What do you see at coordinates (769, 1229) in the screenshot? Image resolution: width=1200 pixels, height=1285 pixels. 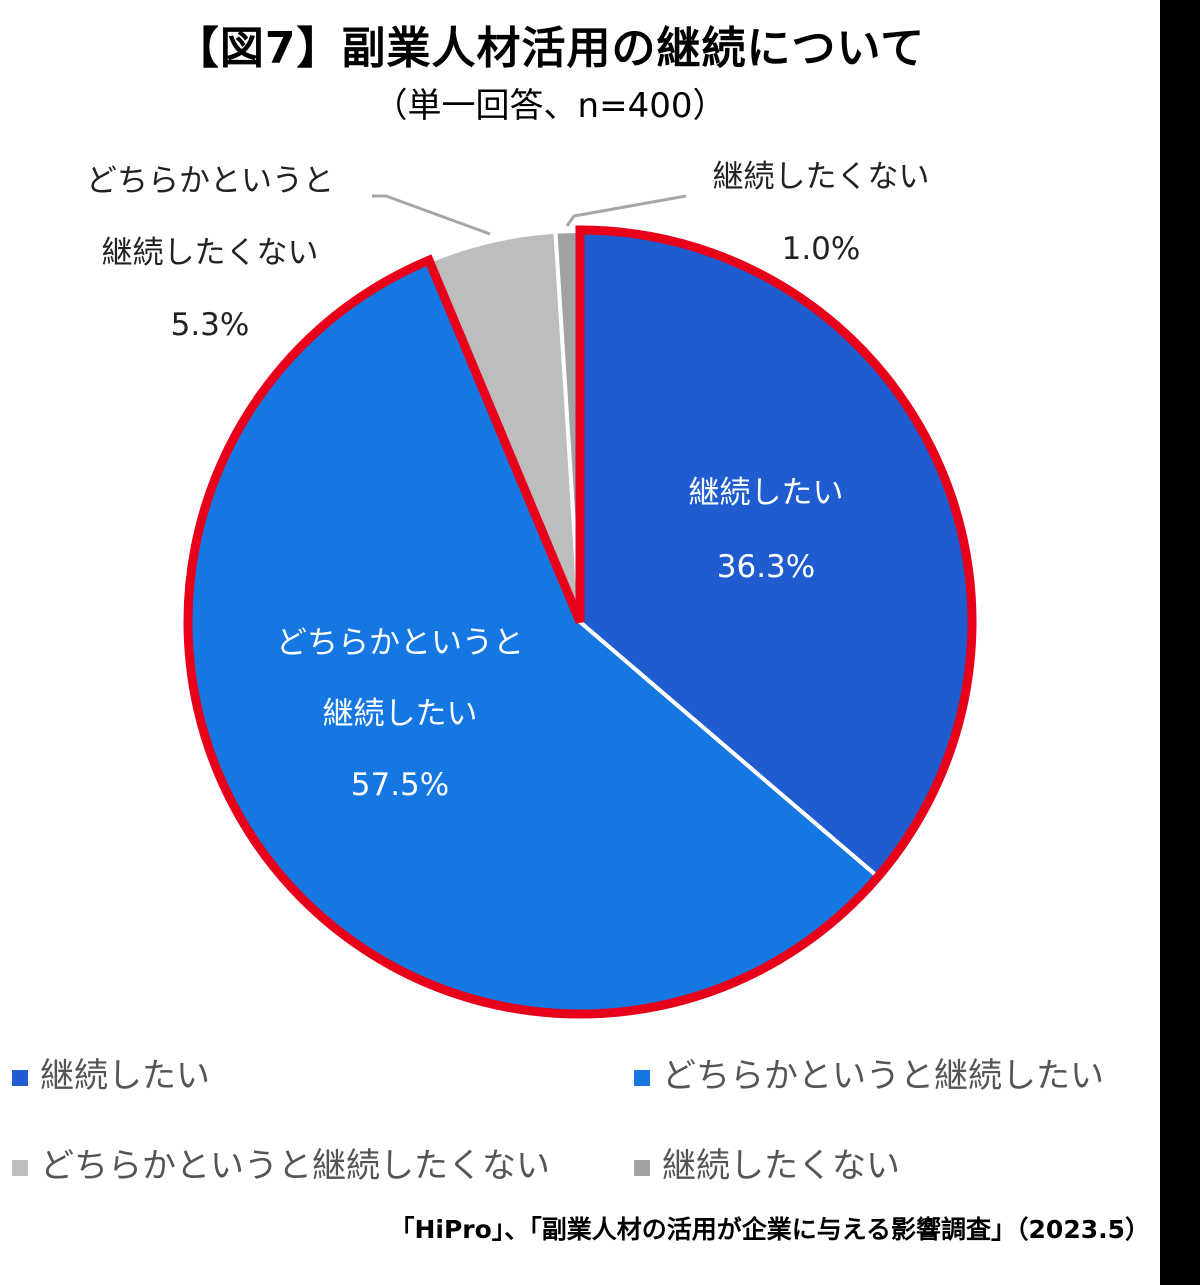 I see `source-note: 「HiPro」、「副業人材の活用が企業に与える影響調査」（2023.5）` at bounding box center [769, 1229].